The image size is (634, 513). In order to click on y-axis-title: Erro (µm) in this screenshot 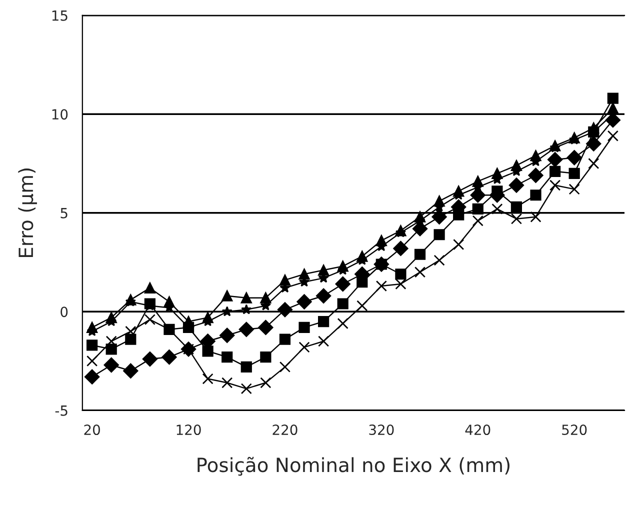, I will do `click(27, 213)`.